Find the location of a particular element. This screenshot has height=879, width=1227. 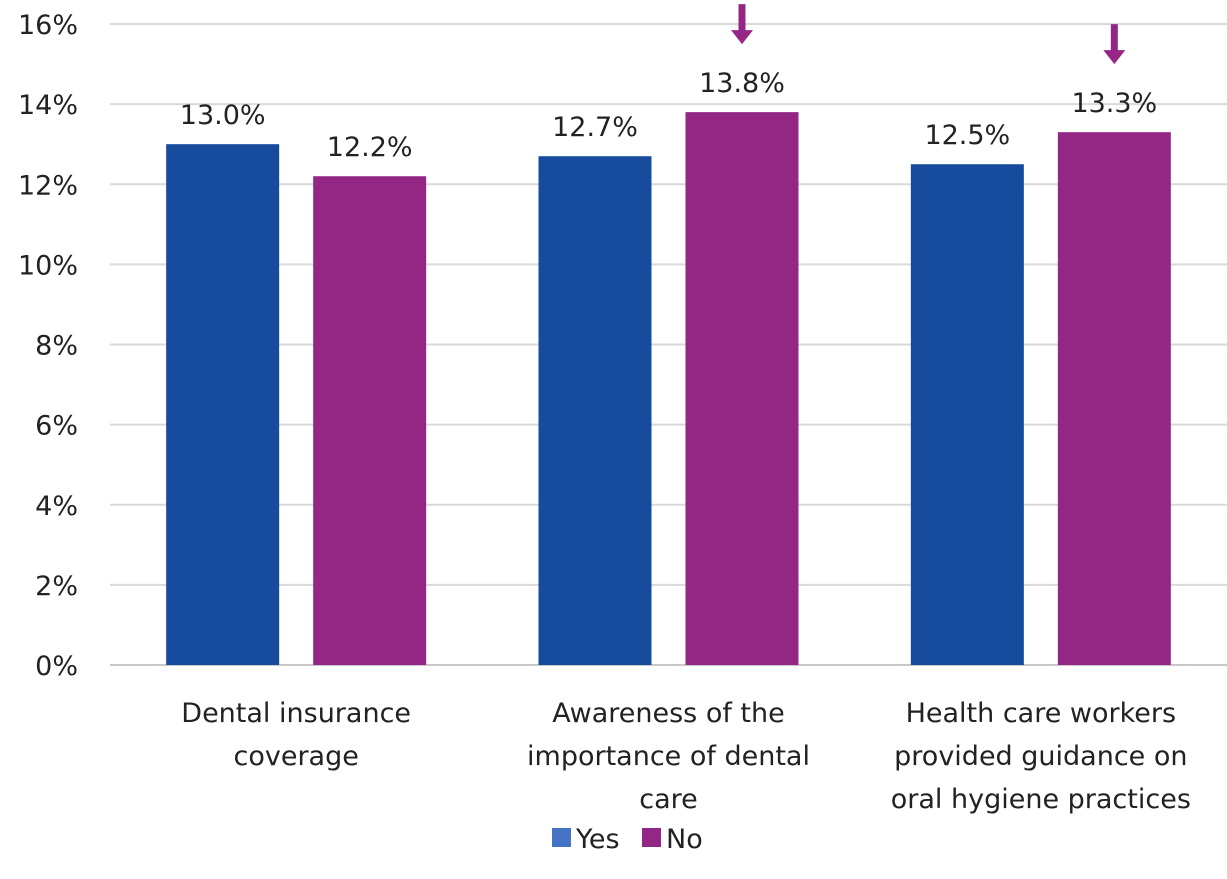

legend: Yes No is located at coordinates (627, 839).